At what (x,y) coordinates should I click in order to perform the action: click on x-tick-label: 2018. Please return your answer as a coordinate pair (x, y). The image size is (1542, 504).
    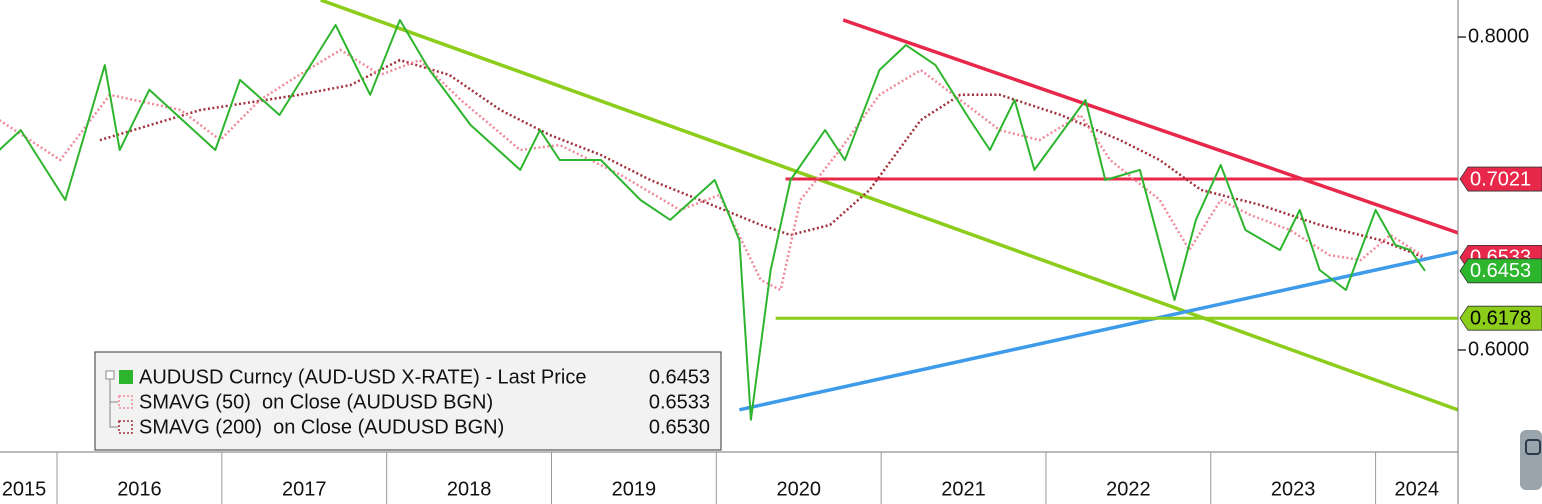
    Looking at the image, I should click on (469, 489).